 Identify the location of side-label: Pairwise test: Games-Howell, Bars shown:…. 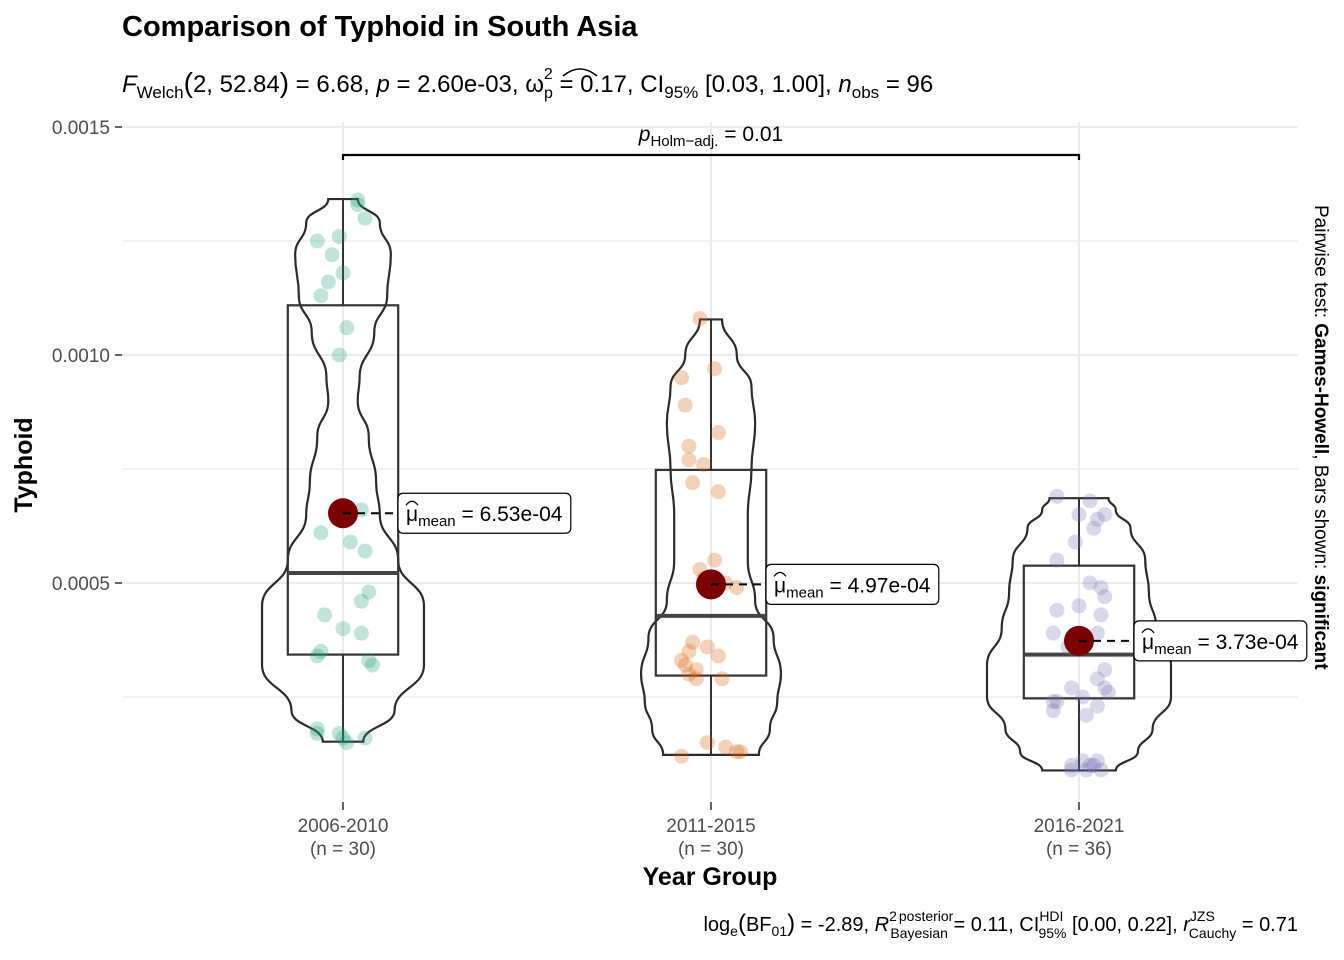
(1320, 437).